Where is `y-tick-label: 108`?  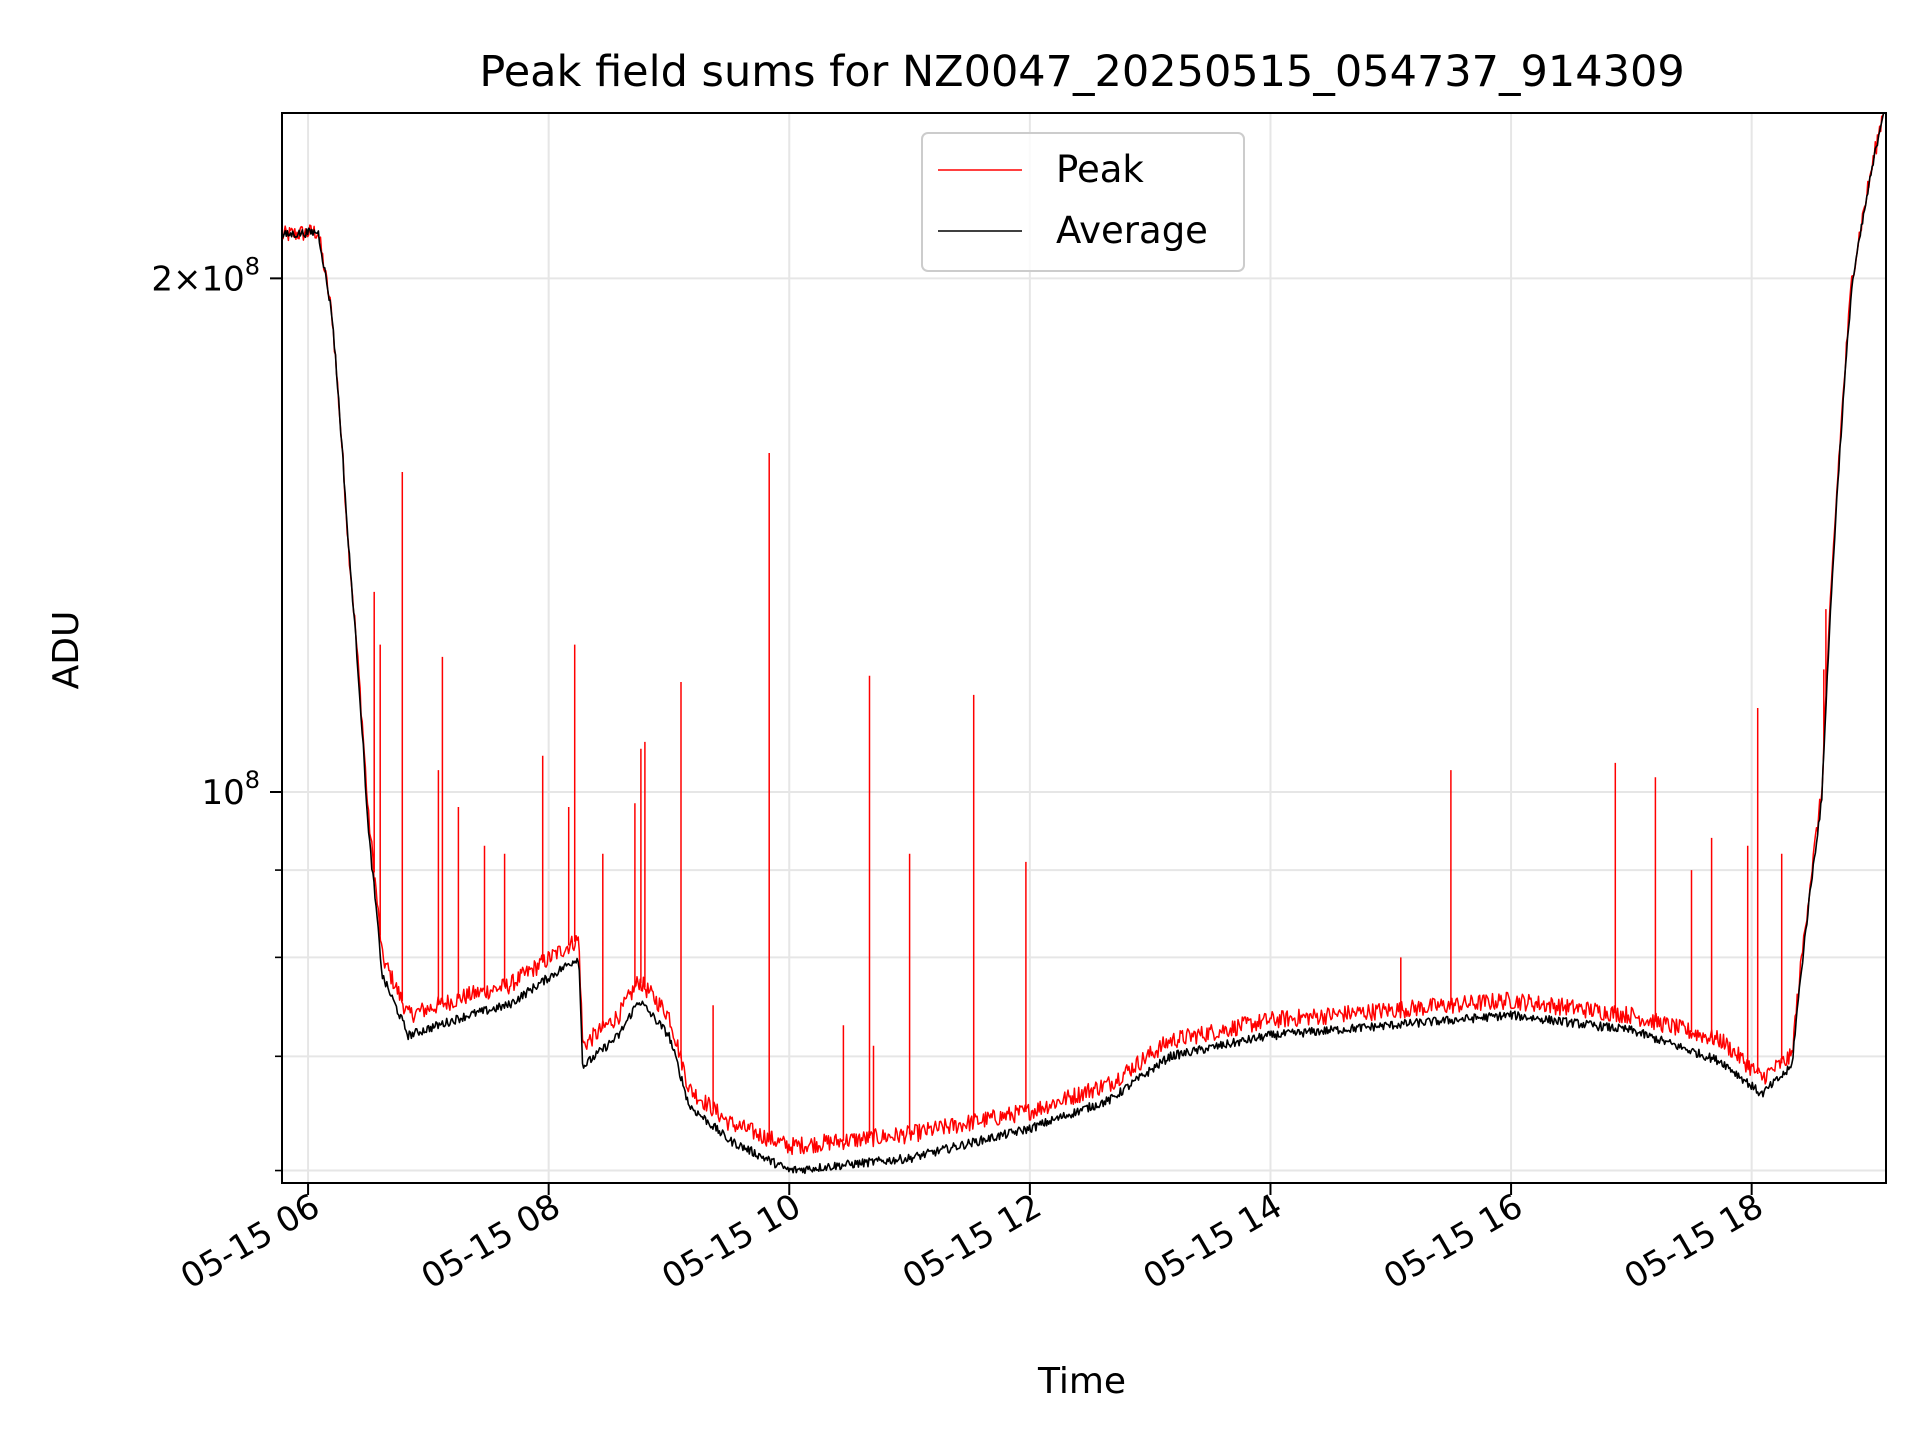 y-tick-label: 108 is located at coordinates (230, 789).